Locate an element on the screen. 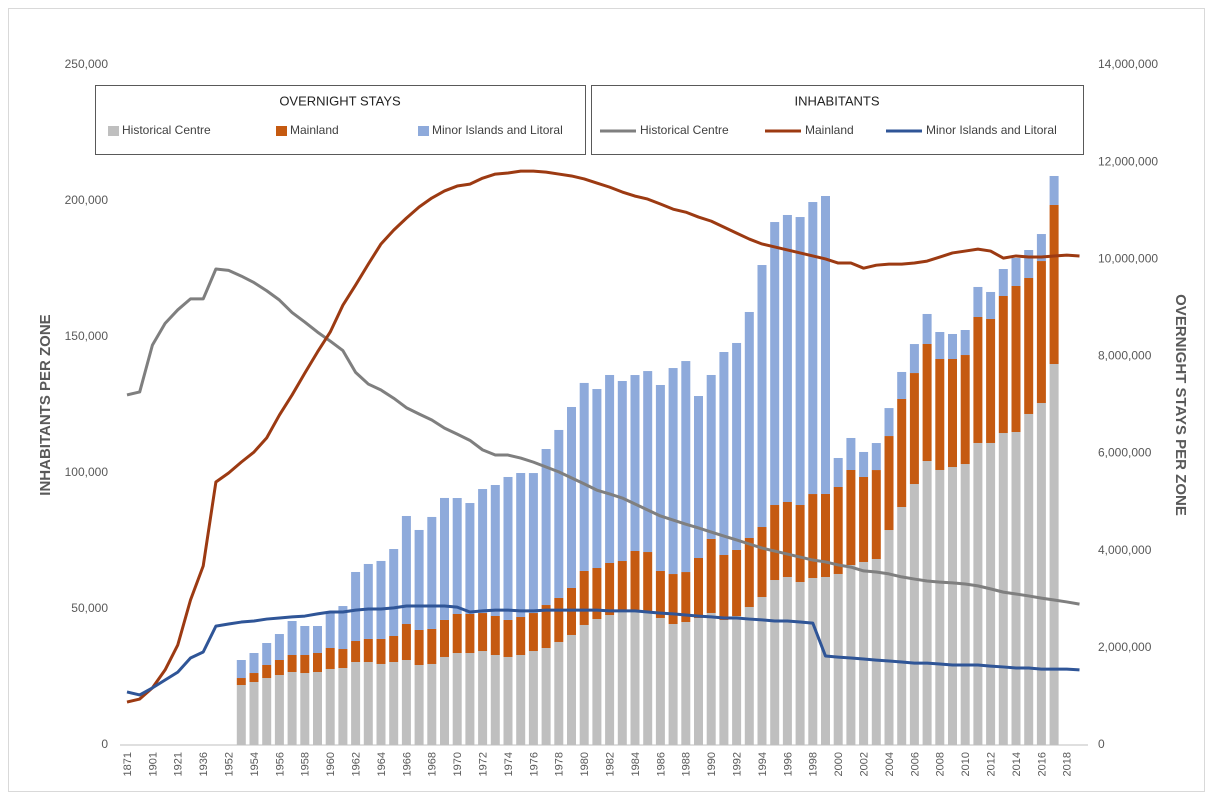  legend-swatch is located at coordinates (113, 131).